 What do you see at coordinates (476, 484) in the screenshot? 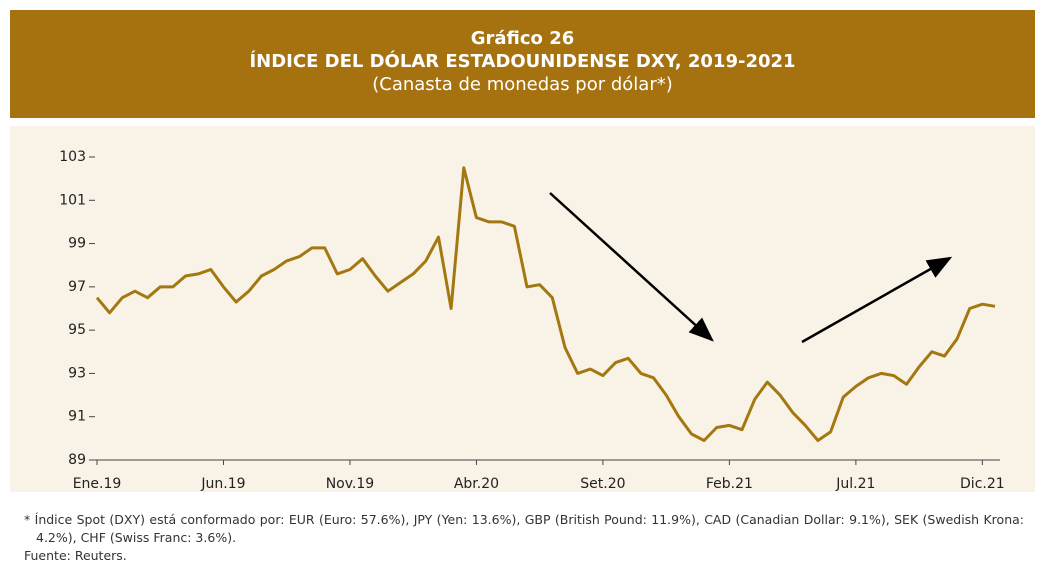
I see `x-tick-label: Abr.20` at bounding box center [476, 484].